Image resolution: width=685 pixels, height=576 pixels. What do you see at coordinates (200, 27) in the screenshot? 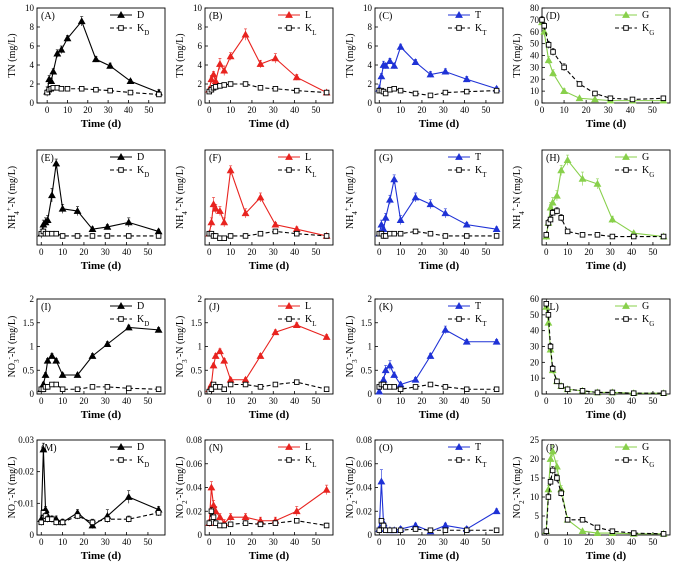
I see `y-tick-label: 8` at bounding box center [200, 27].